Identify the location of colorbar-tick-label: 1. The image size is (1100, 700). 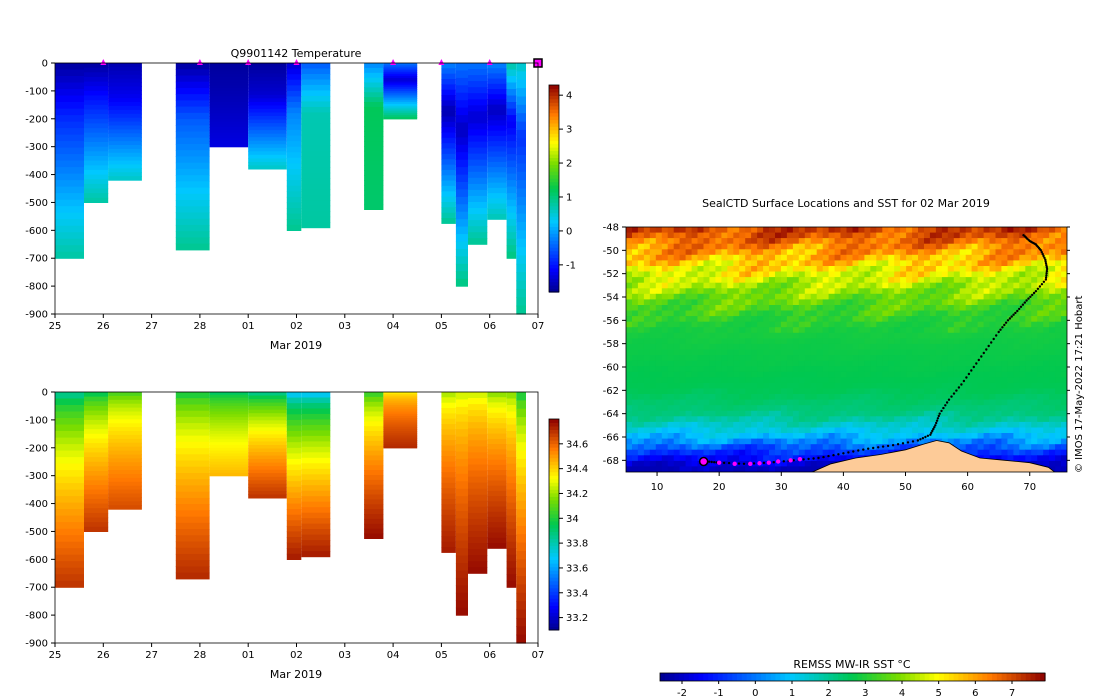
(569, 197).